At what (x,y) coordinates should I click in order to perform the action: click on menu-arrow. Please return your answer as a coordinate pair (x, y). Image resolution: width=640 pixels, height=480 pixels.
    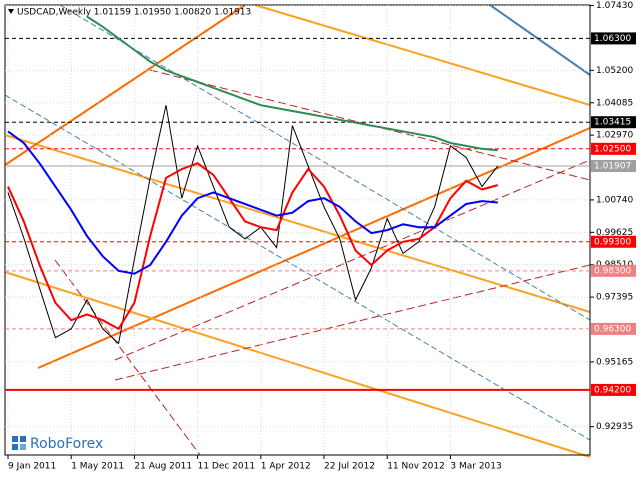
    Looking at the image, I should click on (11, 11).